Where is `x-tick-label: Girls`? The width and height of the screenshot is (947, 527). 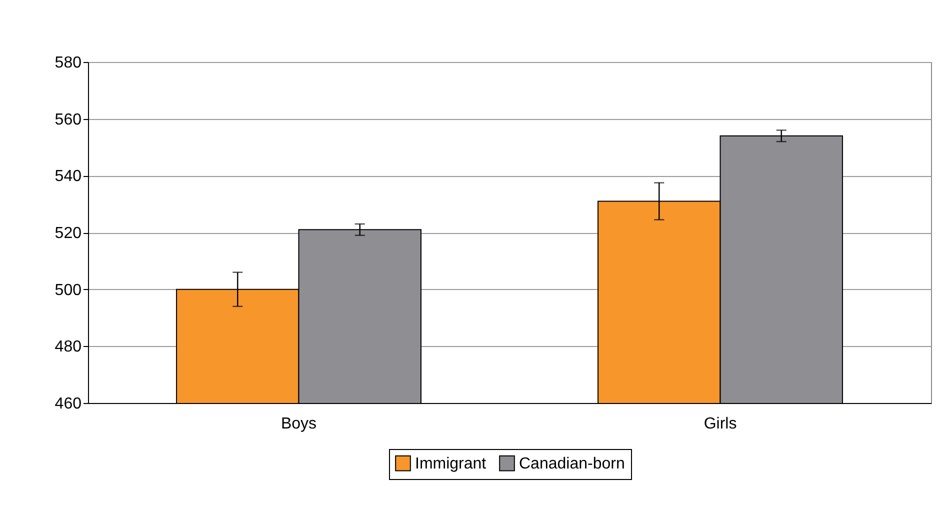 x-tick-label: Girls is located at coordinates (720, 424).